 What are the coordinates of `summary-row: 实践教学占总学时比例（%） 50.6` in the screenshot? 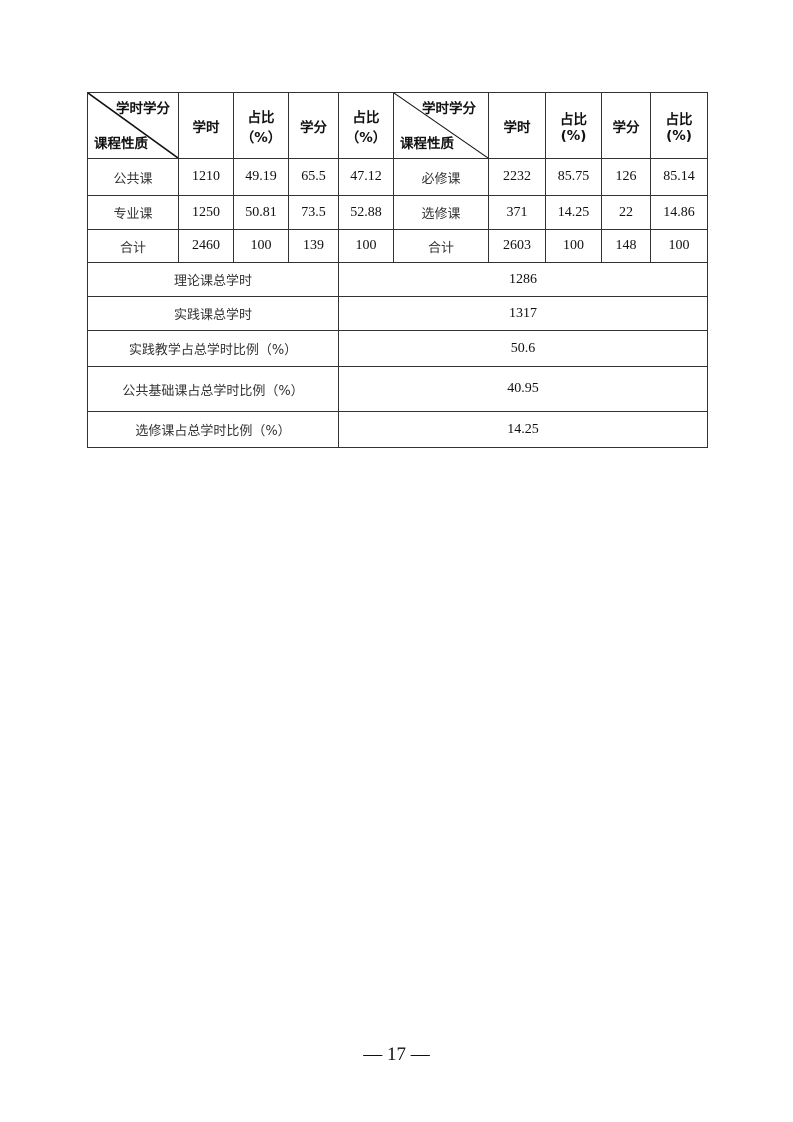 It's located at (397, 348).